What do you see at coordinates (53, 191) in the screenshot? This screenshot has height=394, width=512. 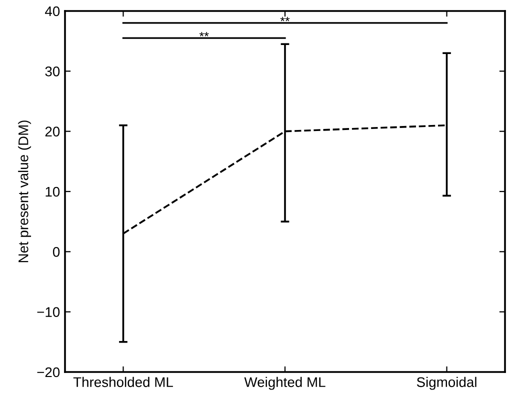 I see `y-tick-label: 10` at bounding box center [53, 191].